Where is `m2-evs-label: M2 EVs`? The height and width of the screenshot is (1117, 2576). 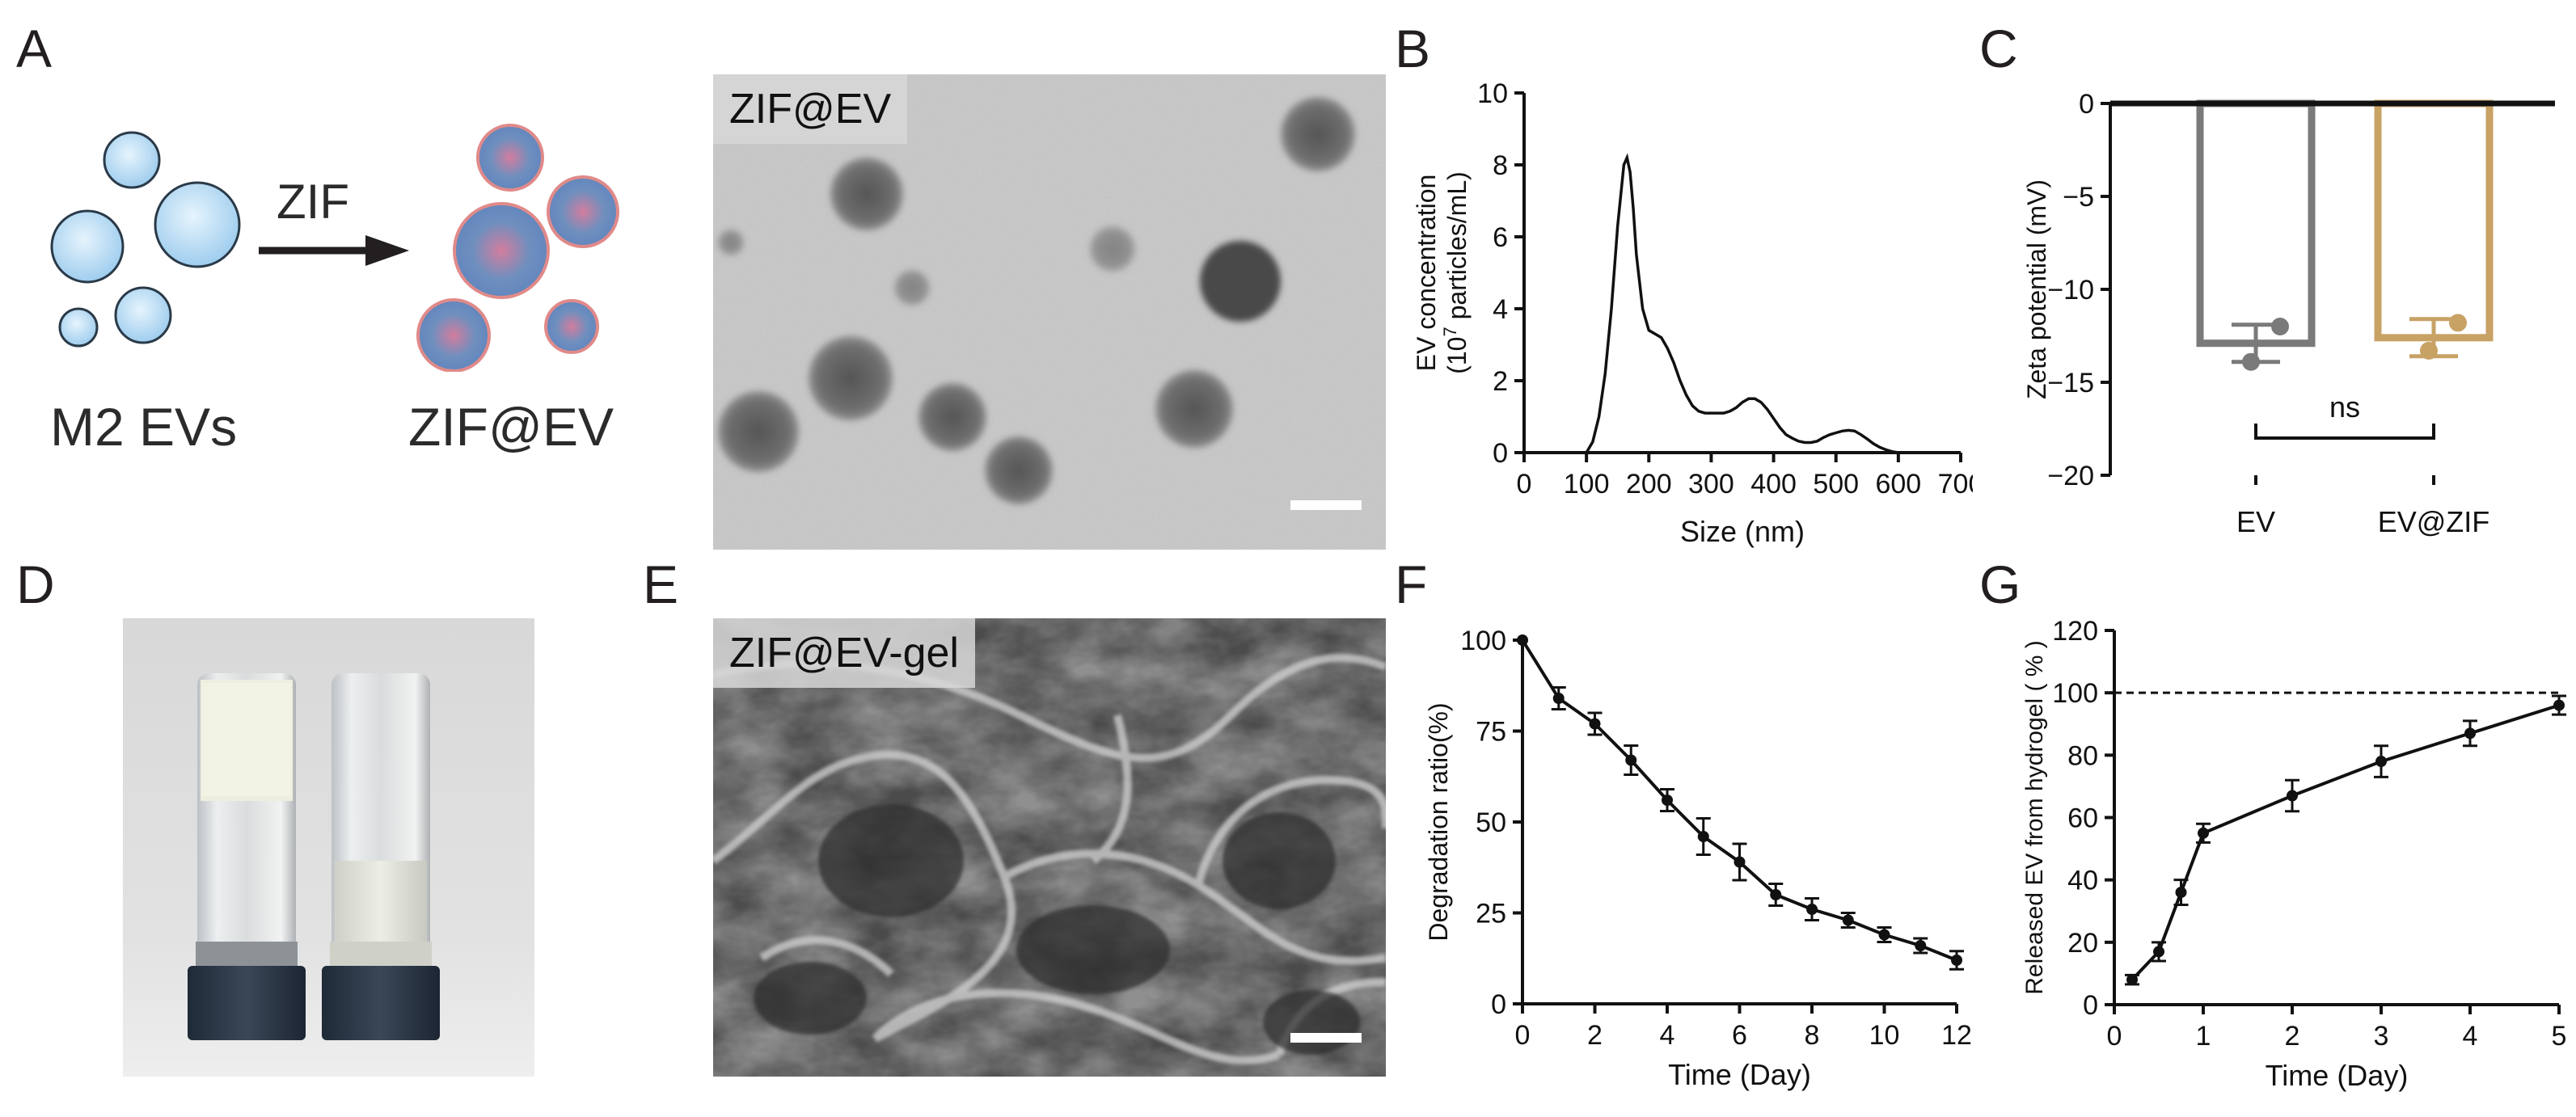 m2-evs-label: M2 EVs is located at coordinates (144, 427).